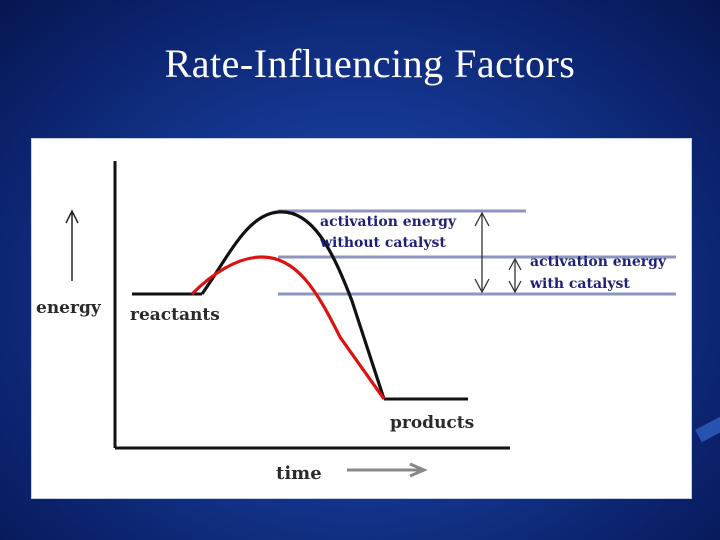 Image resolution: width=720 pixels, height=540 pixels. Describe the element at coordinates (598, 262) in the screenshot. I see `activation-with-line1: activation energy` at that location.